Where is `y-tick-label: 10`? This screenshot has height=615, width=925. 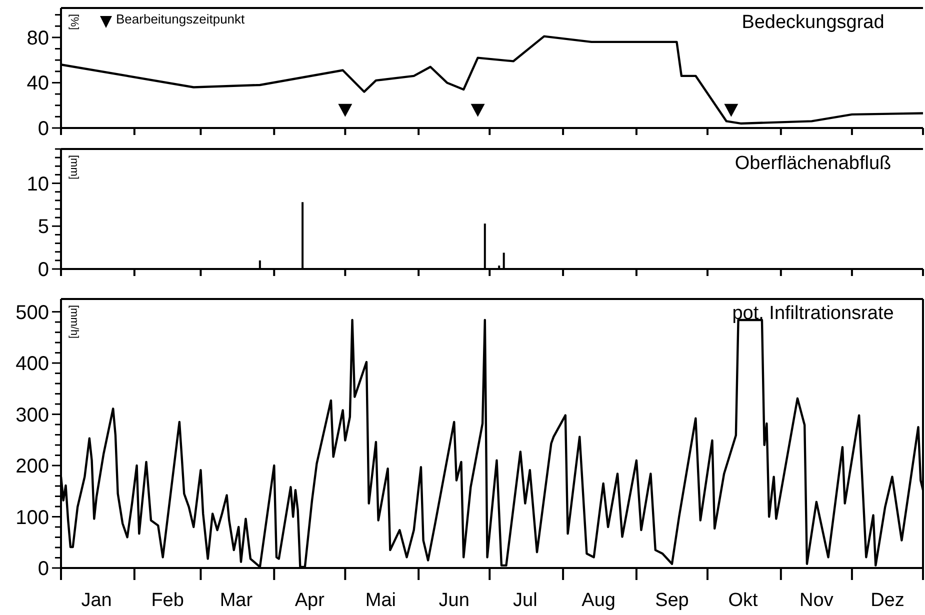 y-tick-label: 10 is located at coordinates (37, 184).